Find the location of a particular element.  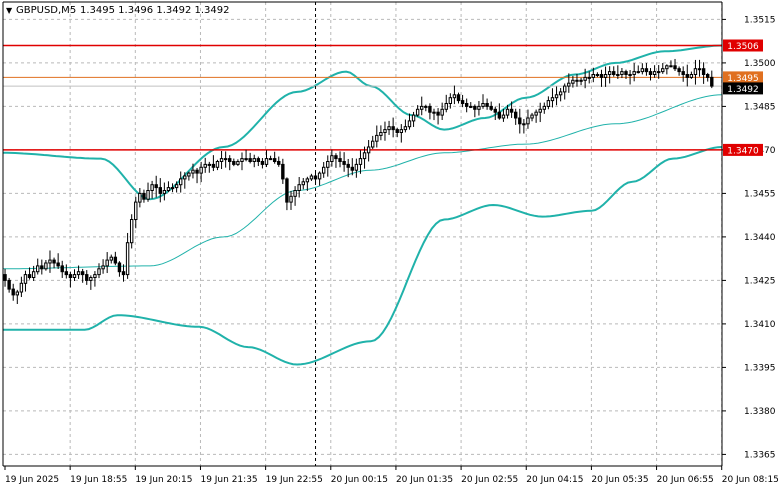

y-tick-label: 1.3380 is located at coordinates (760, 412).